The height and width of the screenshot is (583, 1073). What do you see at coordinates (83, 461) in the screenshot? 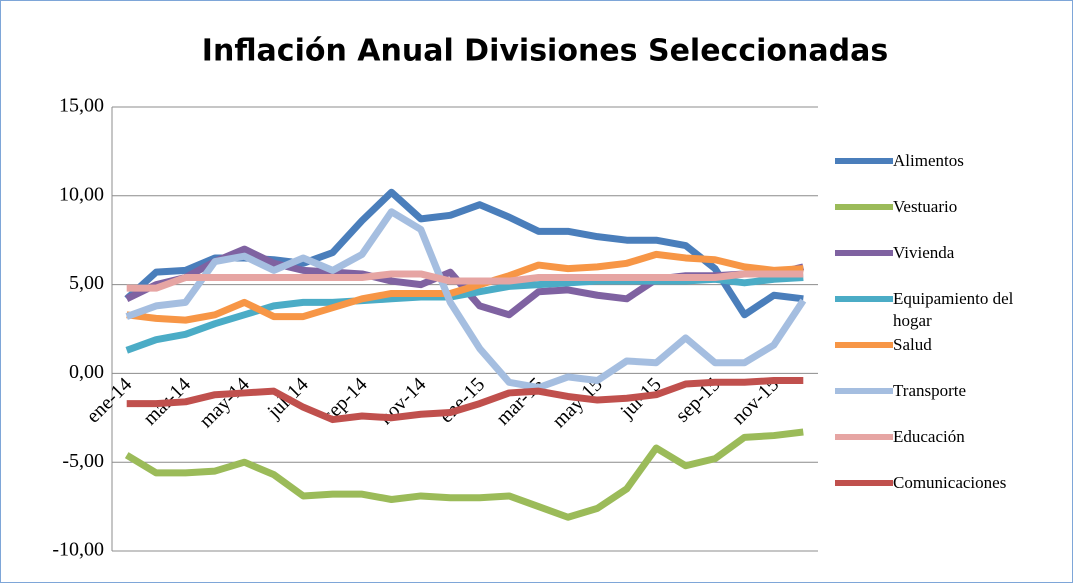
I see `y-tick-label: -5,00` at bounding box center [83, 461].